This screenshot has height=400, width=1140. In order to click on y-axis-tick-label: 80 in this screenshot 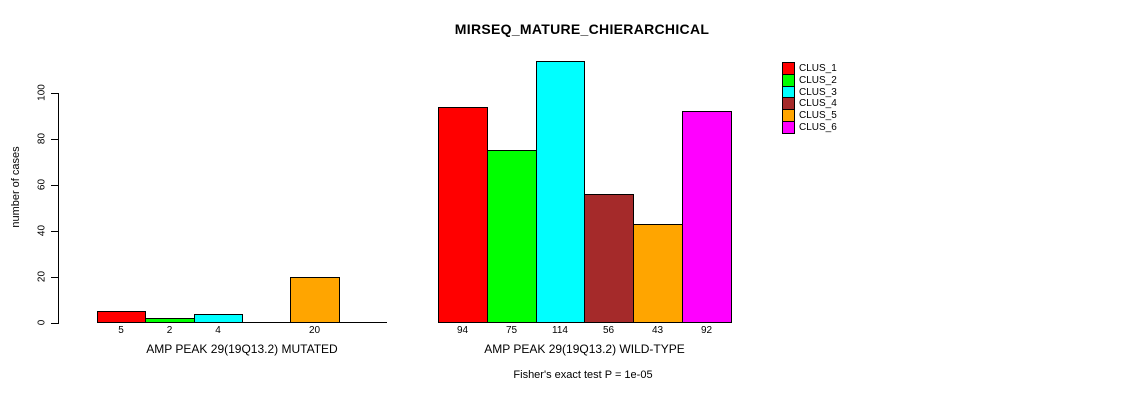, I will do `click(42, 138)`.